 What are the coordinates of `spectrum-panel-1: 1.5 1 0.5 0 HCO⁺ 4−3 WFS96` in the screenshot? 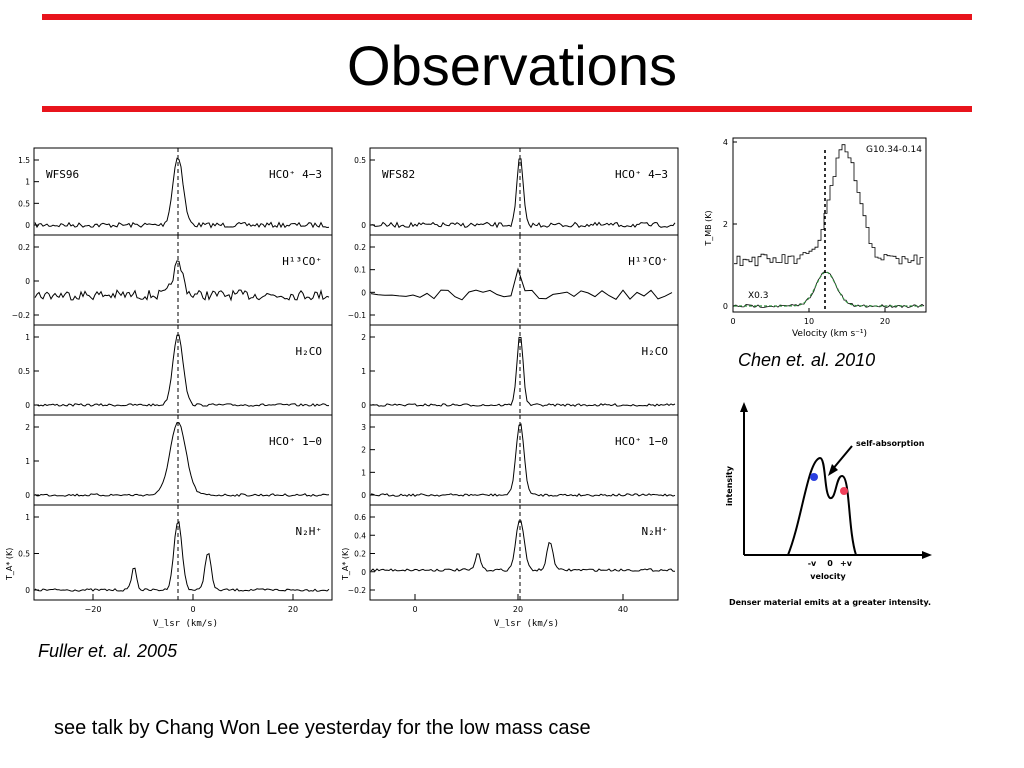 It's located at (175, 191).